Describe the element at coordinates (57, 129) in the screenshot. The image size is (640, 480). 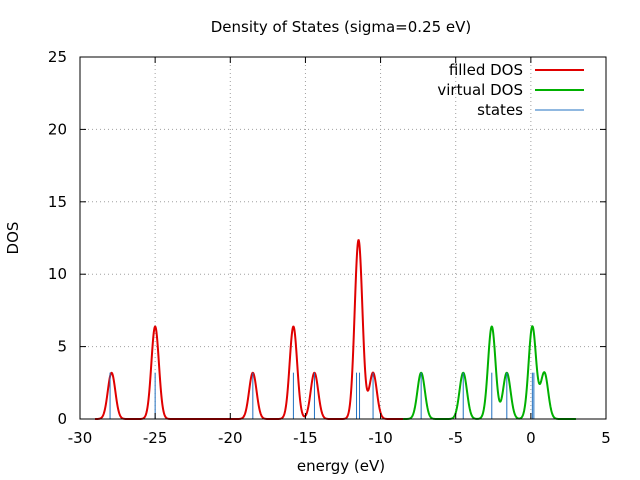
I see `y-tick-label: 20` at that location.